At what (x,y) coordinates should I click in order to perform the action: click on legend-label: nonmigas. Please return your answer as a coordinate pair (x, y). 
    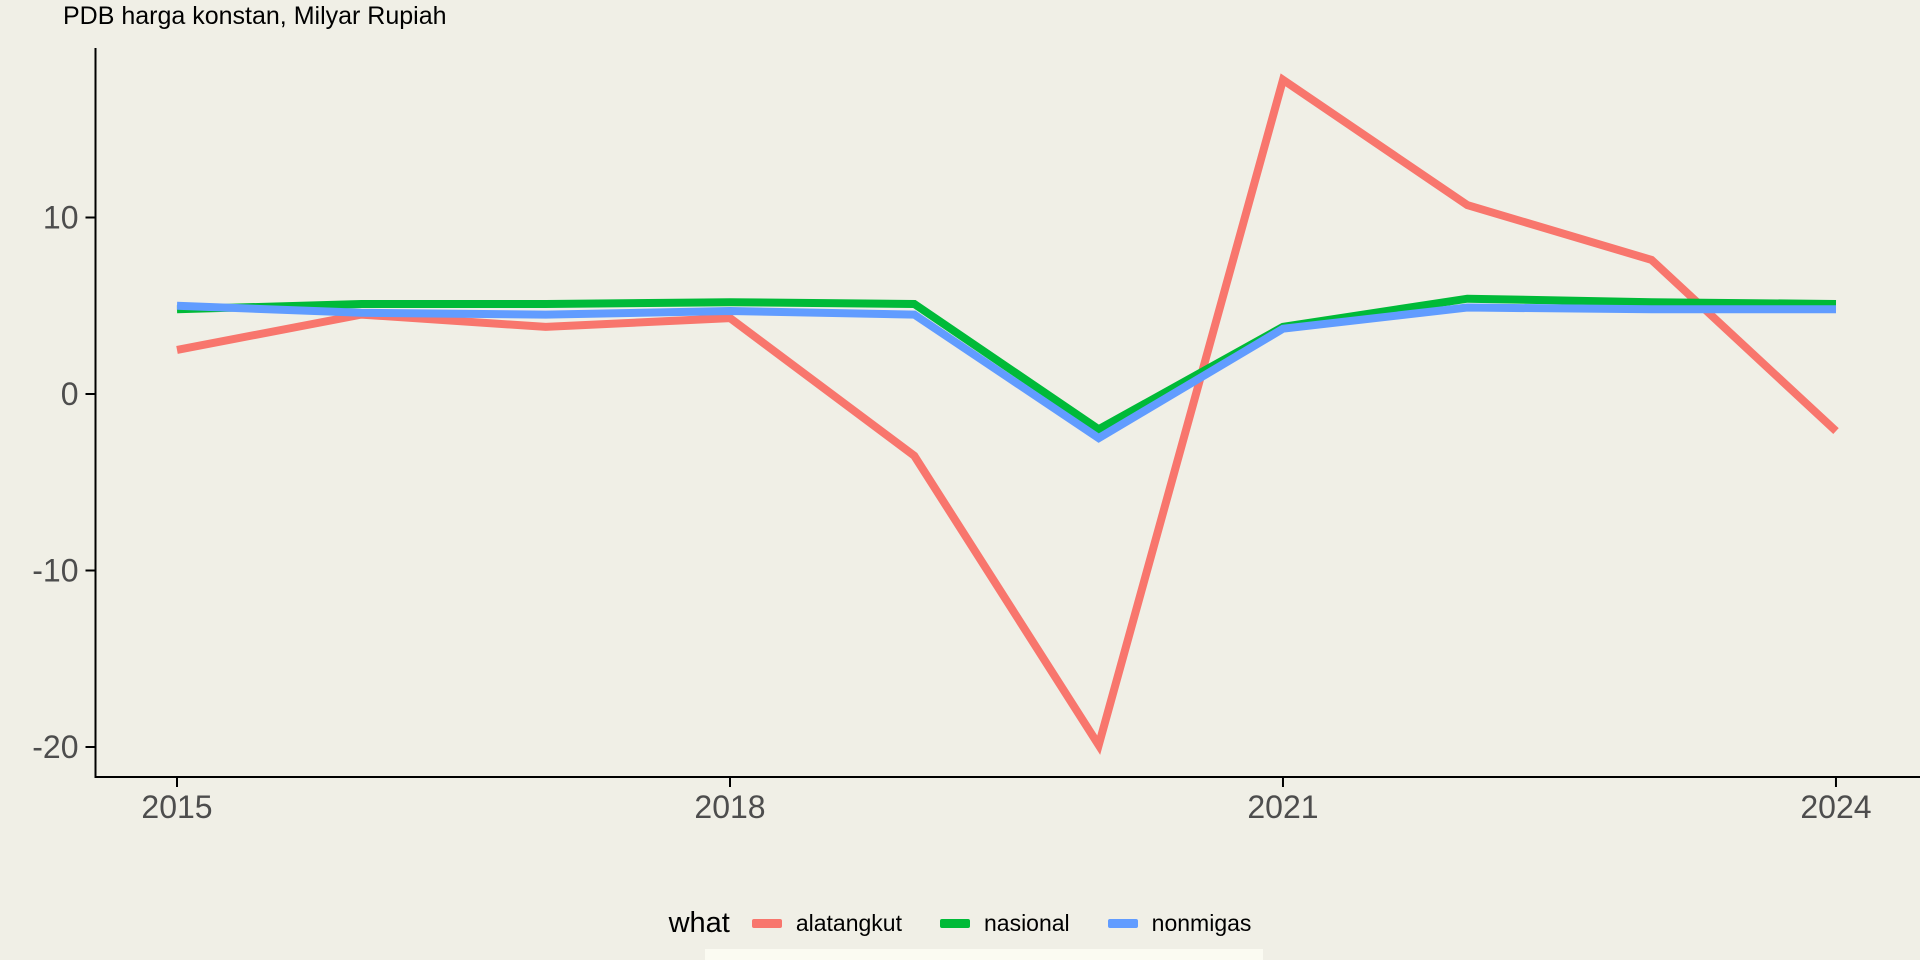
    Looking at the image, I should click on (1201, 922).